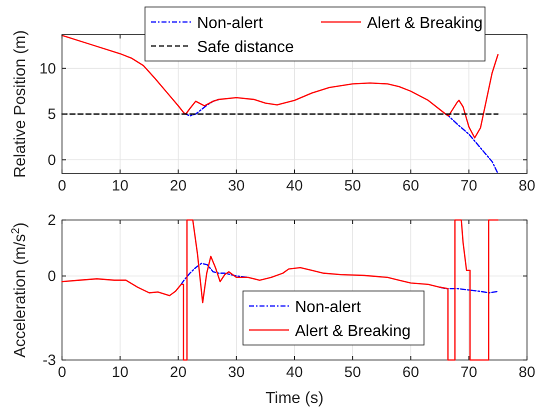 The width and height of the screenshot is (538, 414). What do you see at coordinates (245, 47) in the screenshot?
I see `legend-label: Safe distance` at bounding box center [245, 47].